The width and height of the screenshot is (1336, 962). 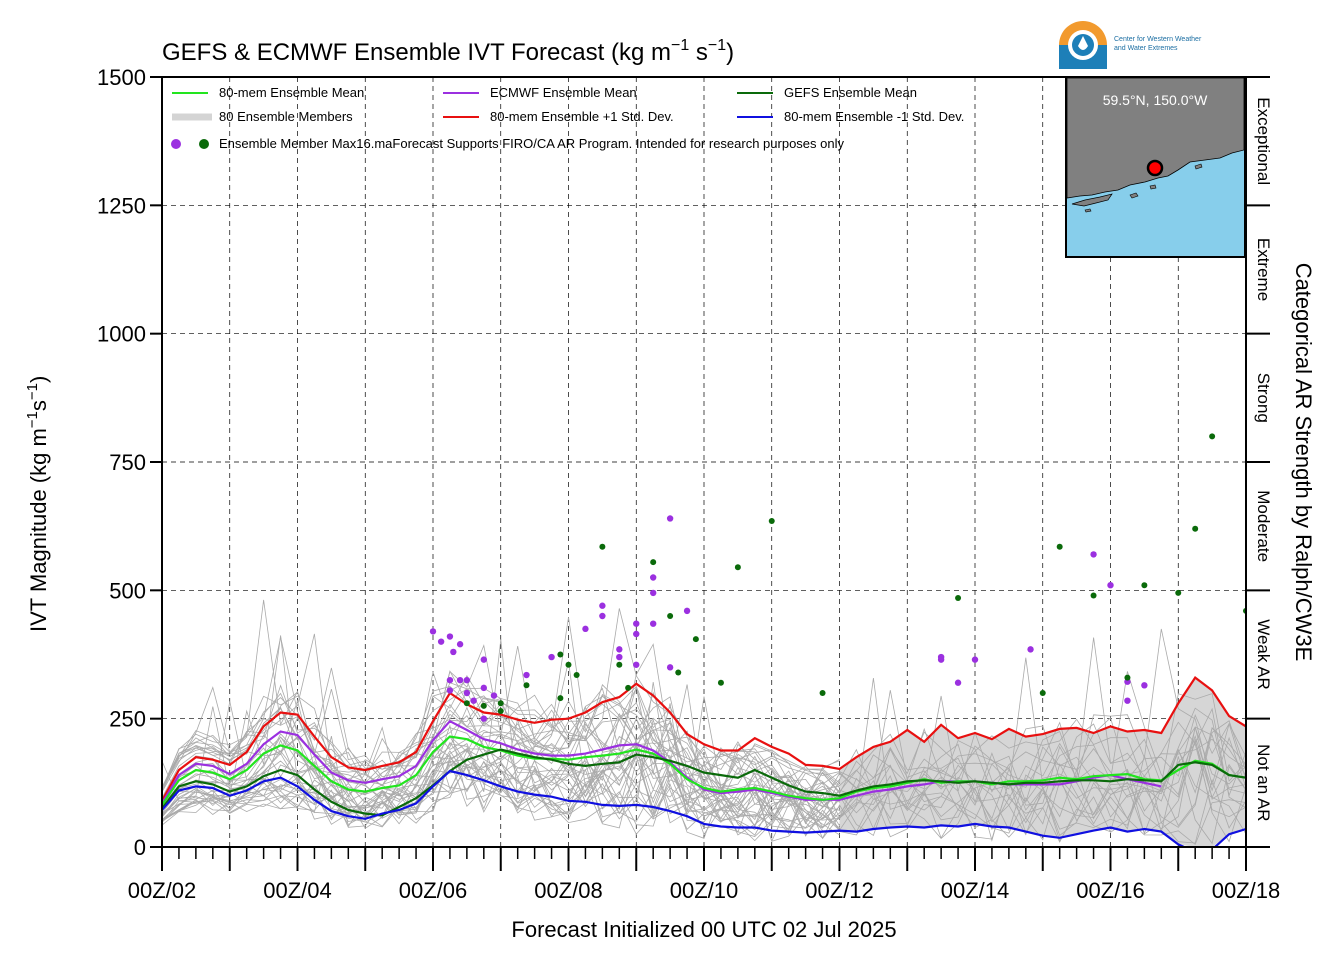 What do you see at coordinates (162, 890) in the screenshot?
I see `x-tick-label: 00Z/02` at bounding box center [162, 890].